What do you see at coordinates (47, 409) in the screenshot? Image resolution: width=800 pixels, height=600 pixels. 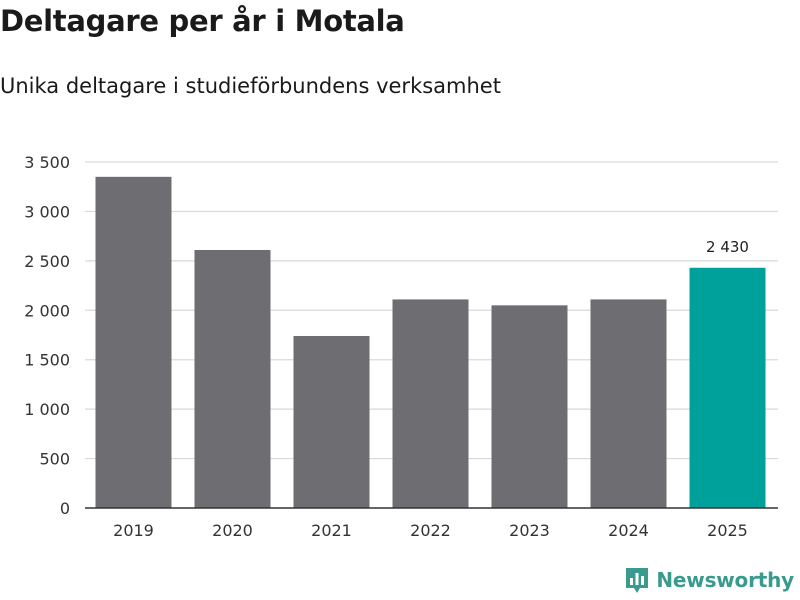 I see `y-tick-label: 1 000` at bounding box center [47, 409].